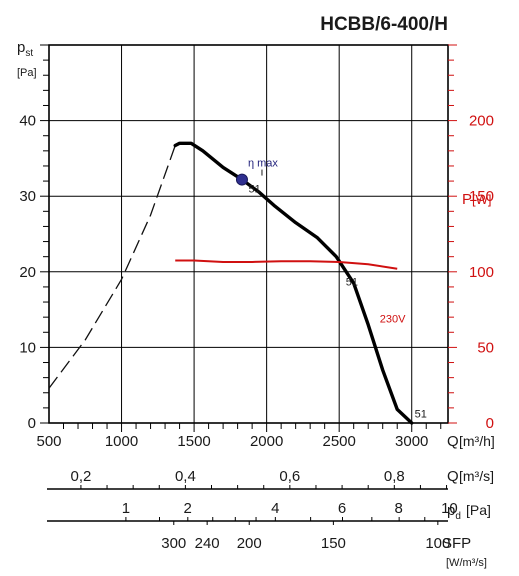 This screenshot has height=576, width=519. I want to click on pd-label: pd, so click(454, 512).